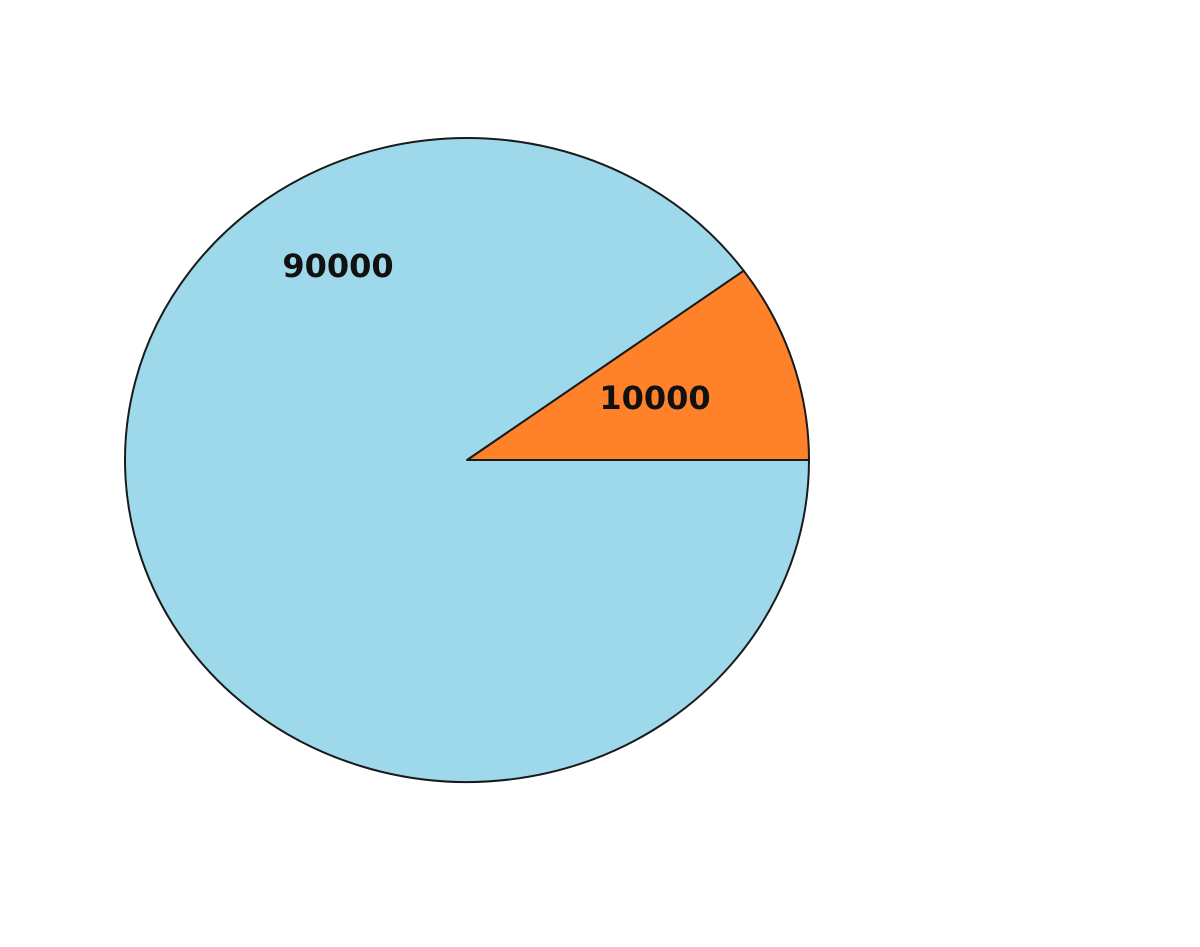  I want to click on slice-label-10000: 10000, so click(654, 398).